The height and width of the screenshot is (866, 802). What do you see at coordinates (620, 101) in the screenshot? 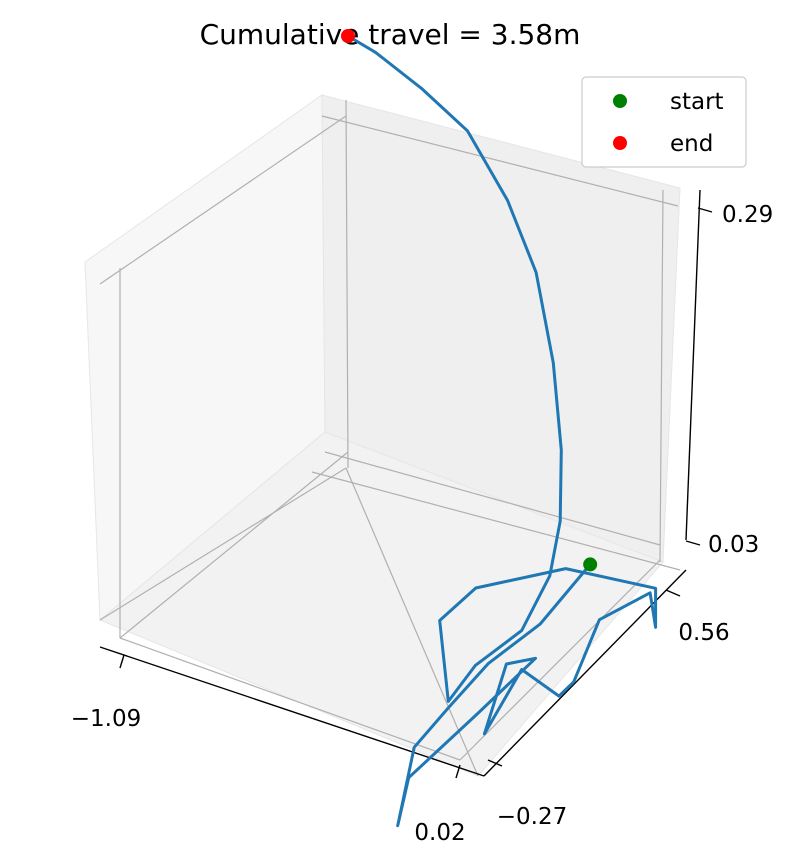
I see `legend-start-marker` at bounding box center [620, 101].